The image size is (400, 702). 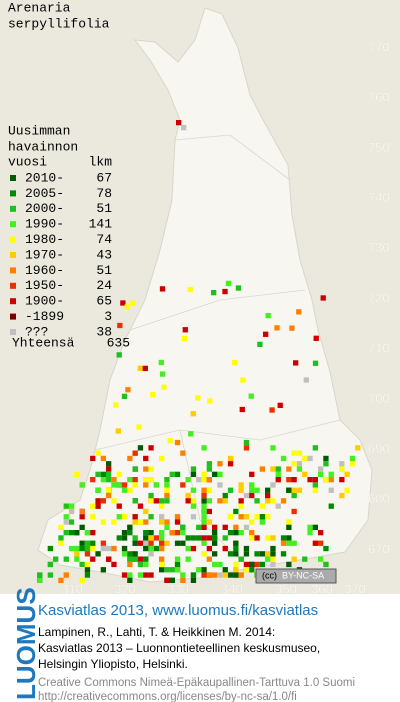 What do you see at coordinates (379, 247) in the screenshot?
I see `northing-label: 730` at bounding box center [379, 247].